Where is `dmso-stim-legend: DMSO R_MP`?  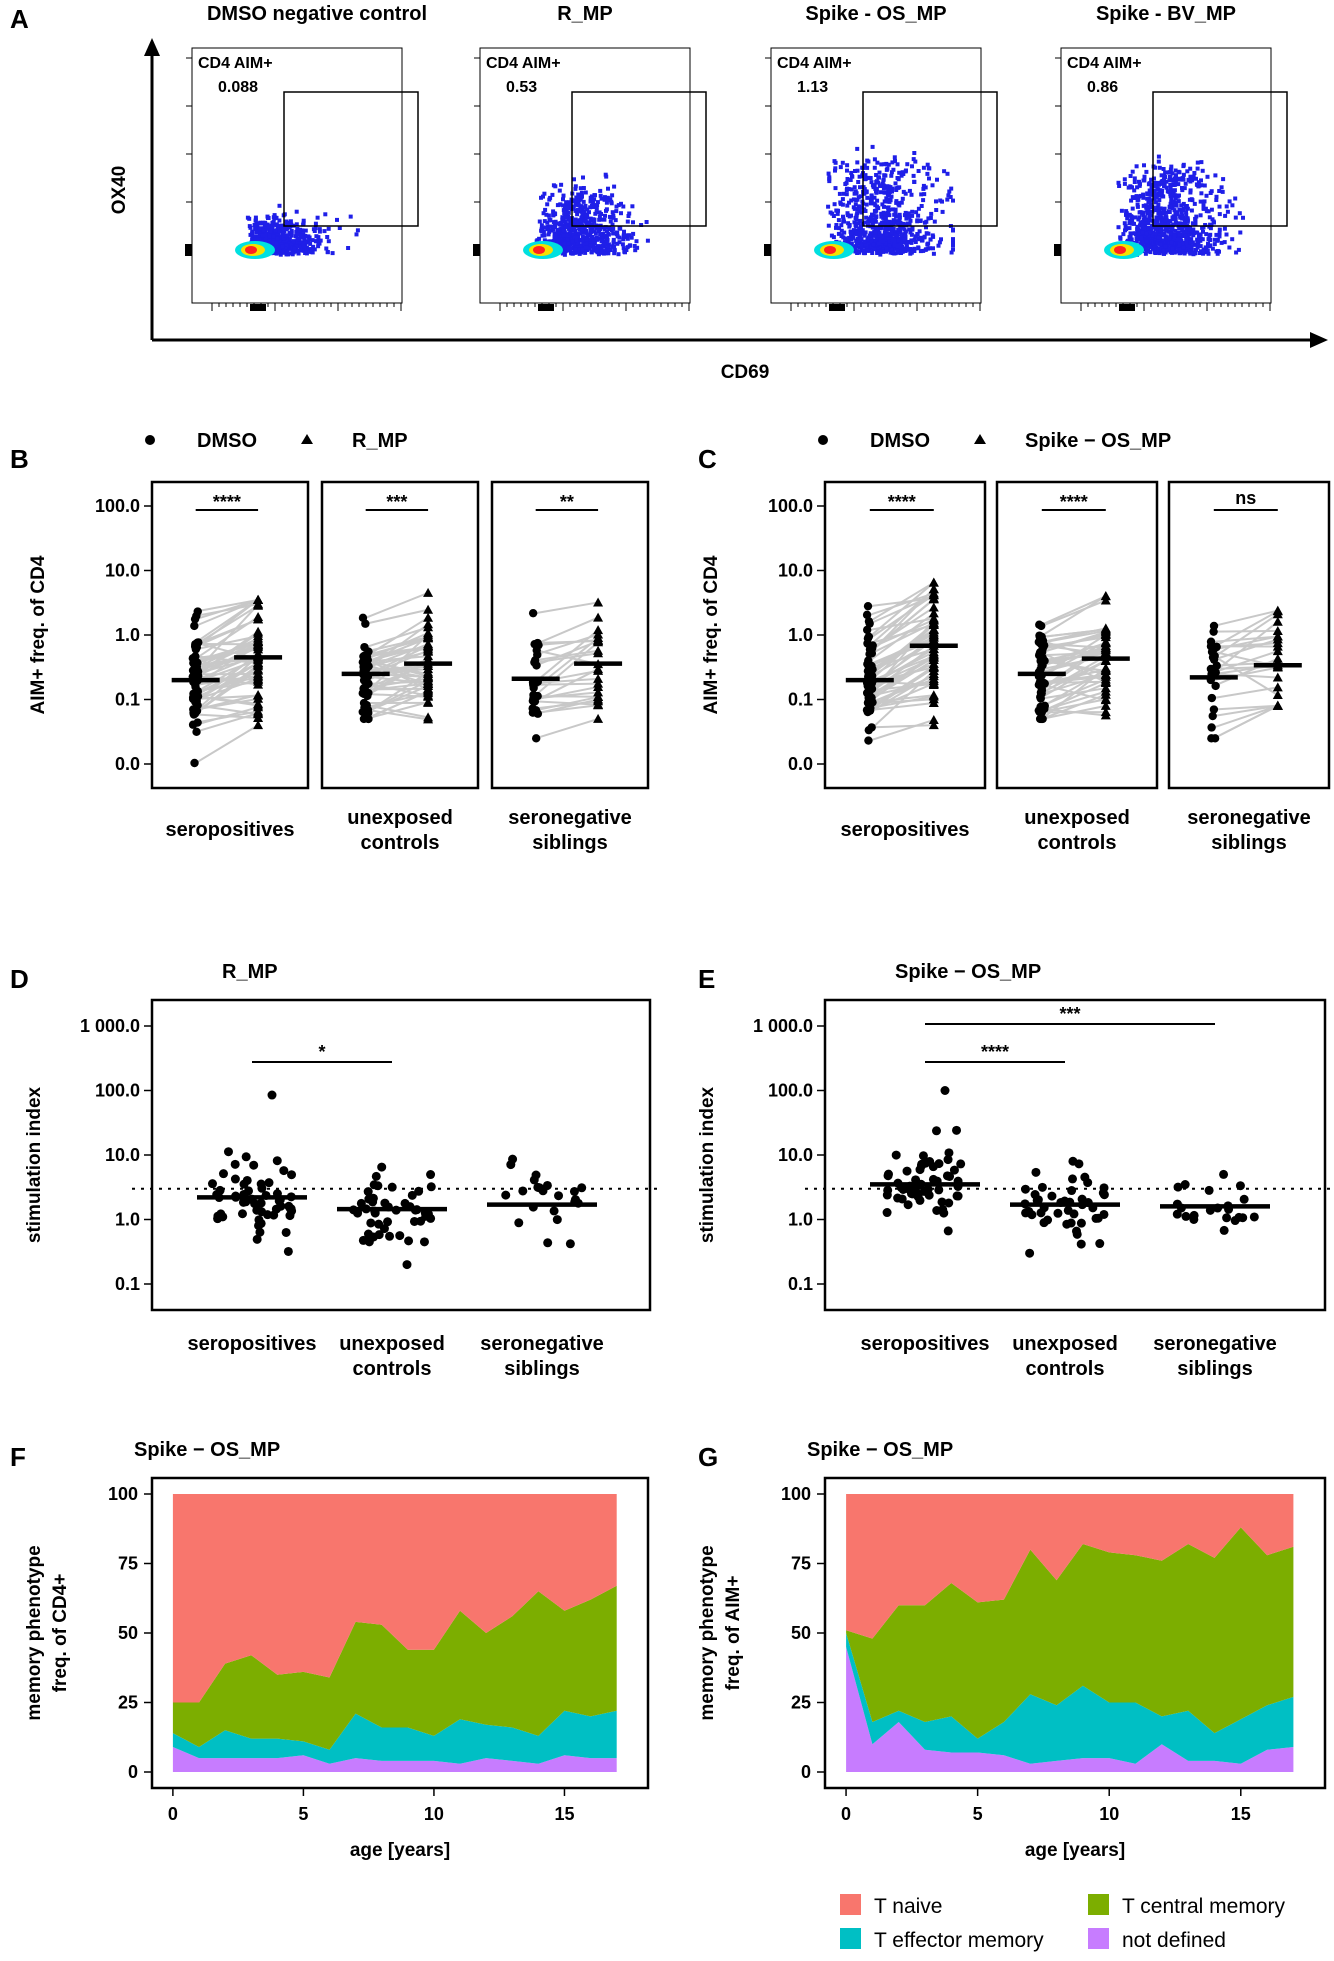
dmso-stim-legend: DMSO R_MP is located at coordinates (276, 441).